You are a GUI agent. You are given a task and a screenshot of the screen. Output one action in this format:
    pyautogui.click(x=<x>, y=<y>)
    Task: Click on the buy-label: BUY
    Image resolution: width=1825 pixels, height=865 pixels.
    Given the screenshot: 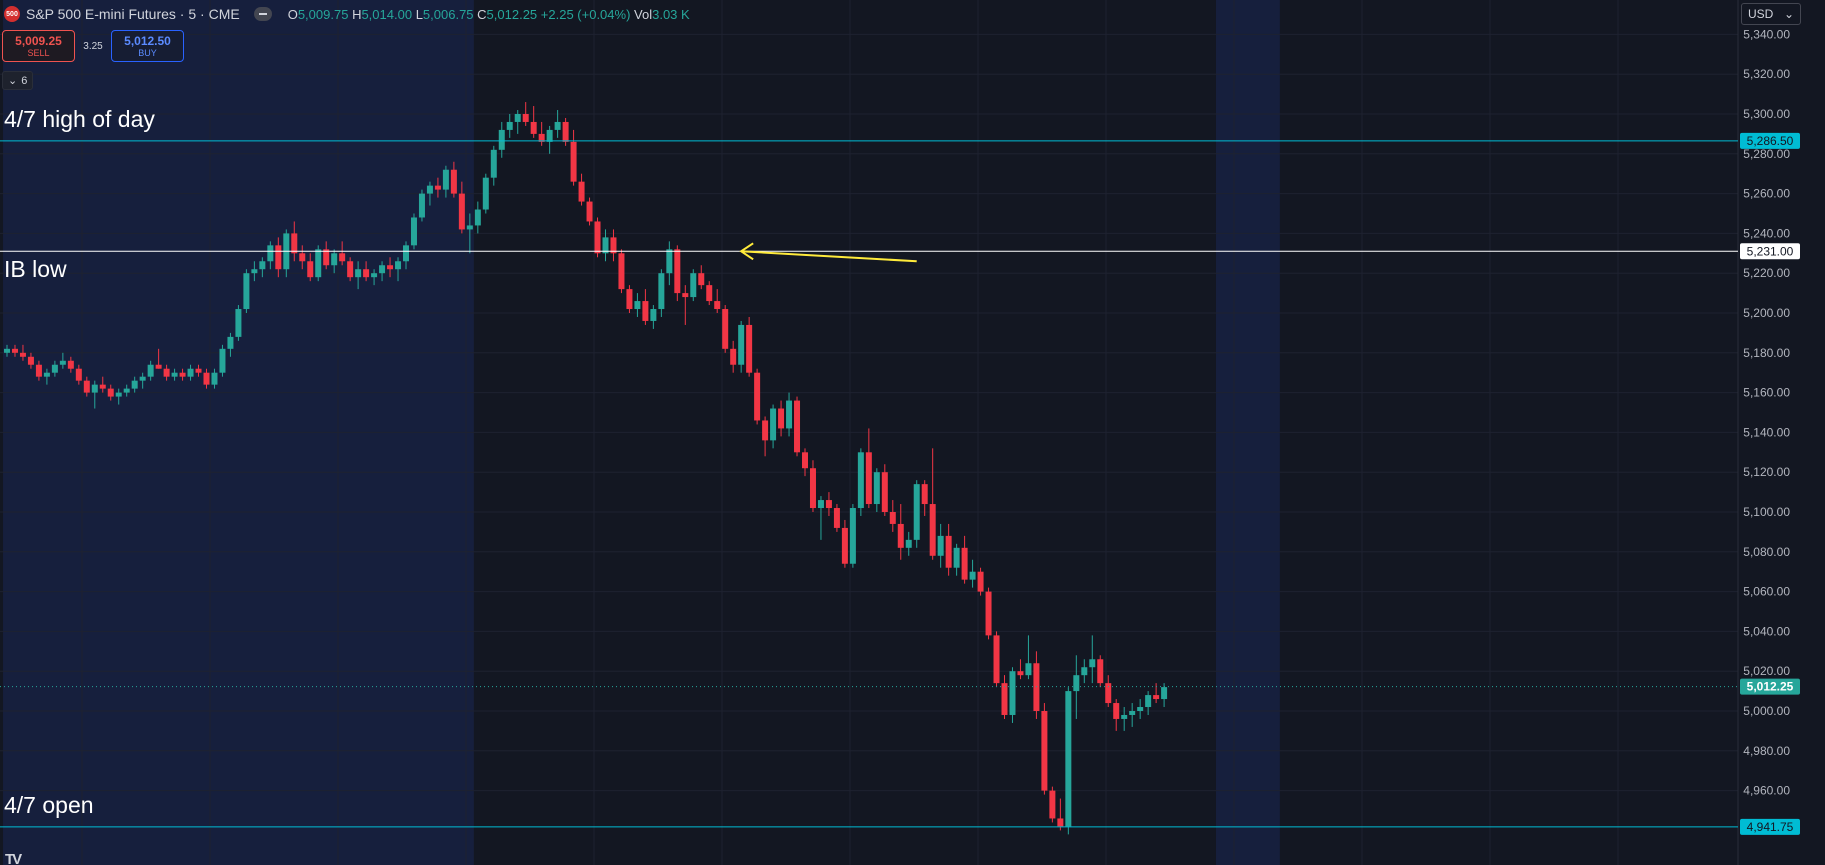 What is the action you would take?
    pyautogui.click(x=147, y=53)
    